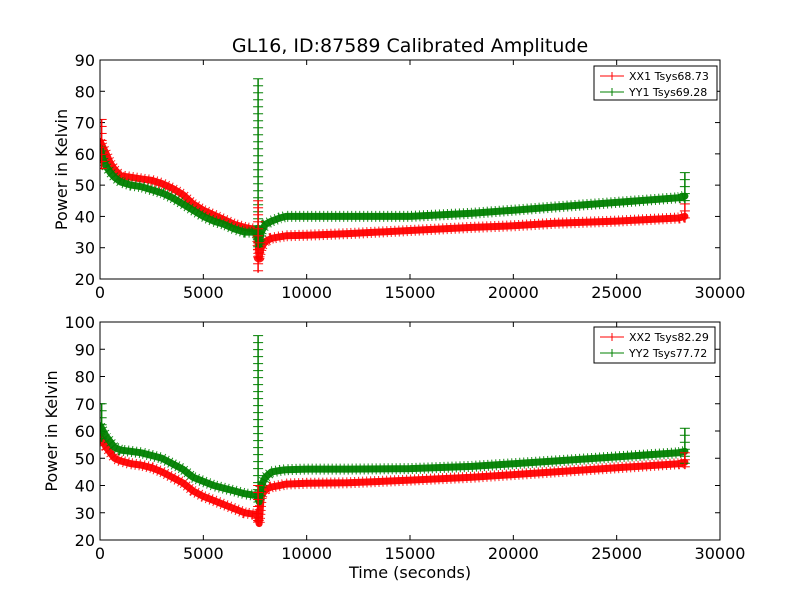 The height and width of the screenshot is (600, 800). I want to click on chart-title: GL16, ID:87589 Calibrated Amplitude, so click(410, 46).